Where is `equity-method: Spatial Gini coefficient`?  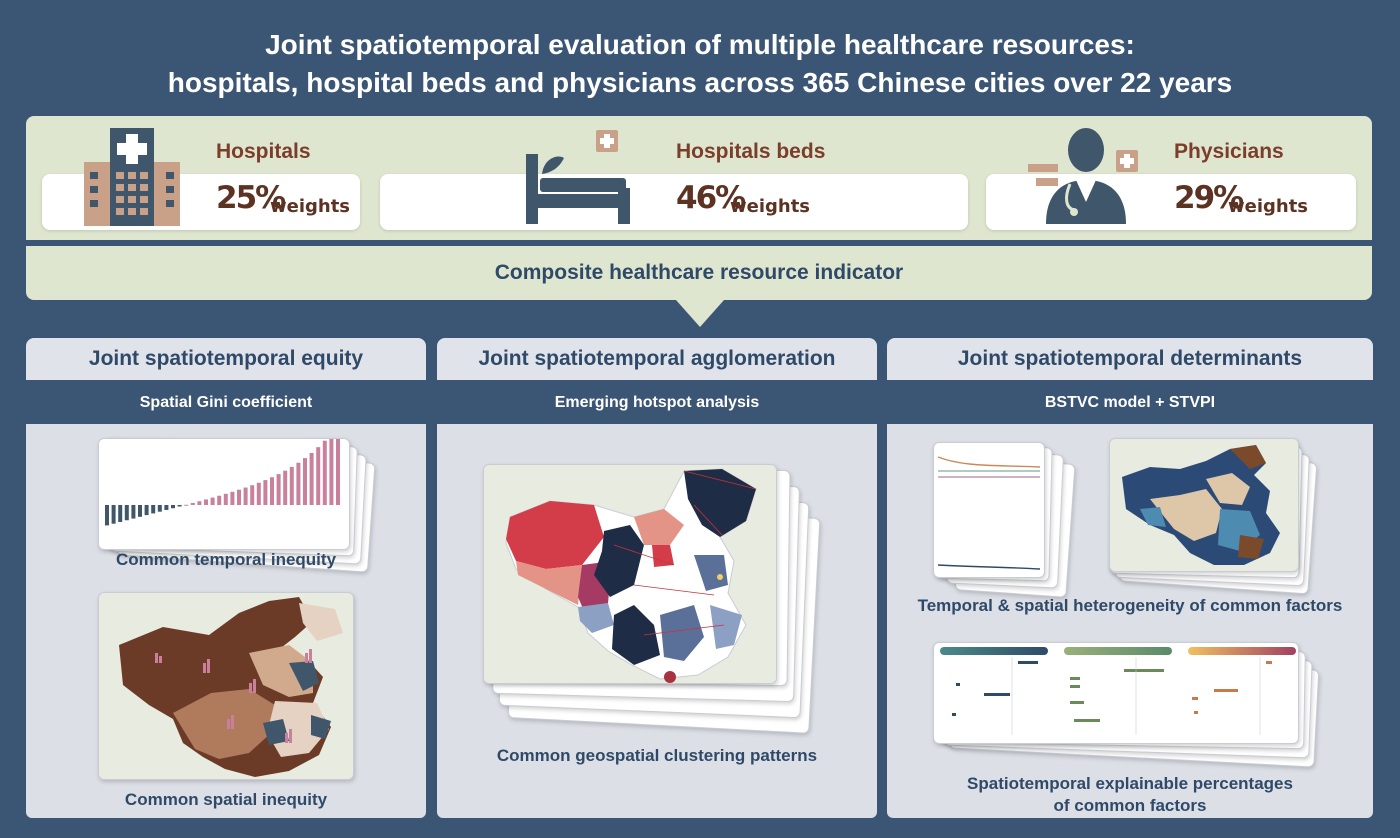
equity-method: Spatial Gini coefficient is located at coordinates (226, 402).